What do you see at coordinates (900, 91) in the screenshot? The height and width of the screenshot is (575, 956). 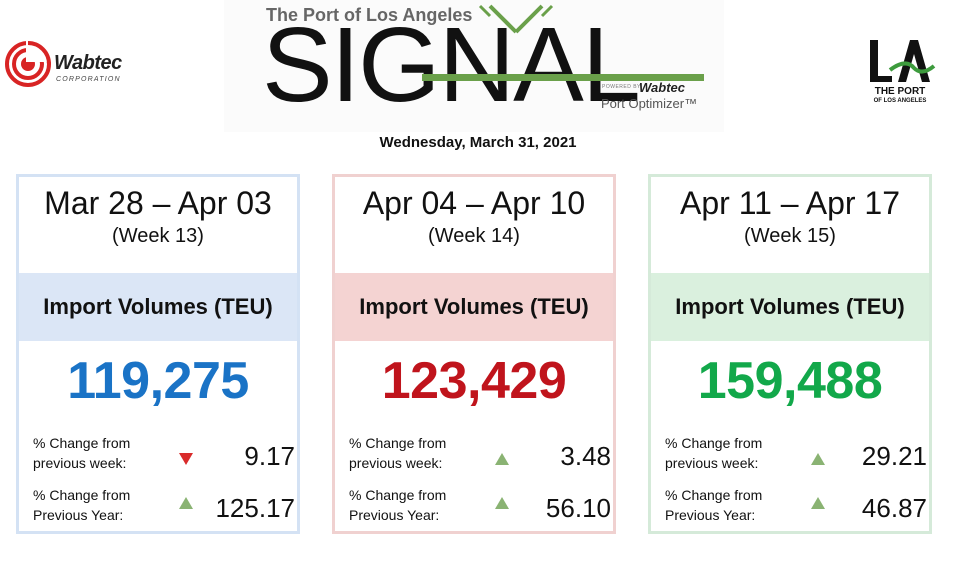 I see `la-logo-line1: THE PORT` at bounding box center [900, 91].